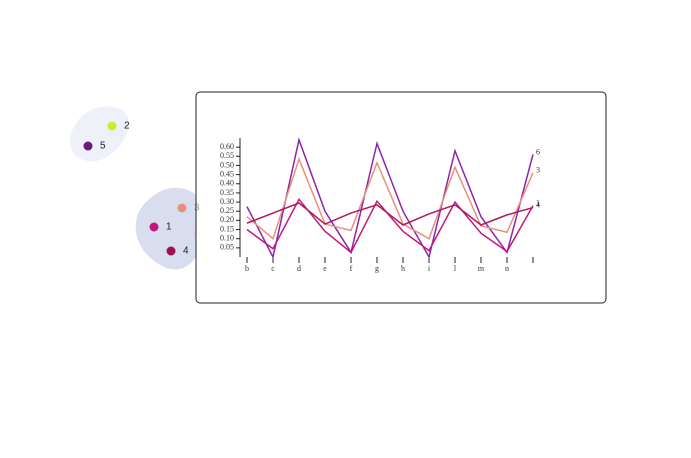  I want to click on x-tick-label: l, so click(455, 268).